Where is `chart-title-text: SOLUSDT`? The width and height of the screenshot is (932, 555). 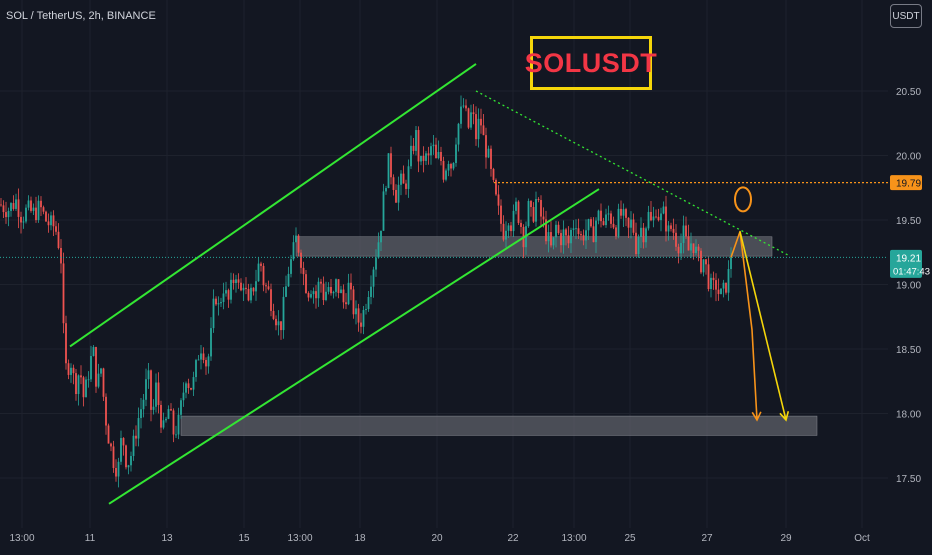 chart-title-text: SOLUSDT is located at coordinates (591, 62).